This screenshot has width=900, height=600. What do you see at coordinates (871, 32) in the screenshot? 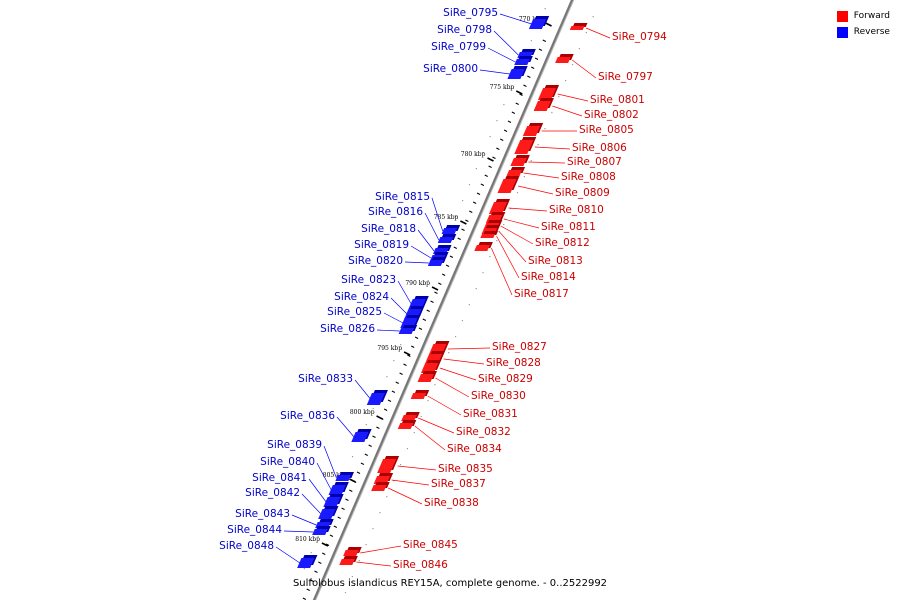
I see `legend-reverse-label: Reverse` at bounding box center [871, 32].